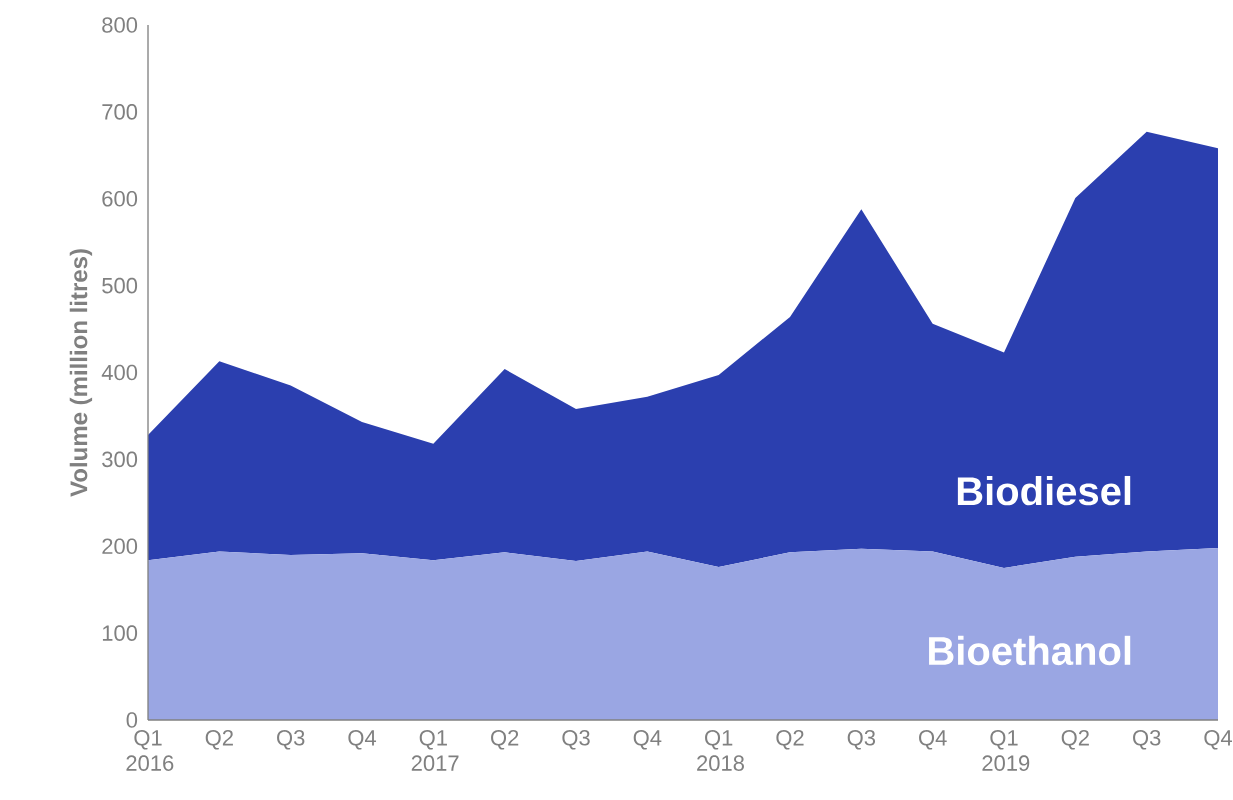 Image resolution: width=1233 pixels, height=800 pixels. I want to click on x-tick-label: Q1 2019, so click(1006, 750).